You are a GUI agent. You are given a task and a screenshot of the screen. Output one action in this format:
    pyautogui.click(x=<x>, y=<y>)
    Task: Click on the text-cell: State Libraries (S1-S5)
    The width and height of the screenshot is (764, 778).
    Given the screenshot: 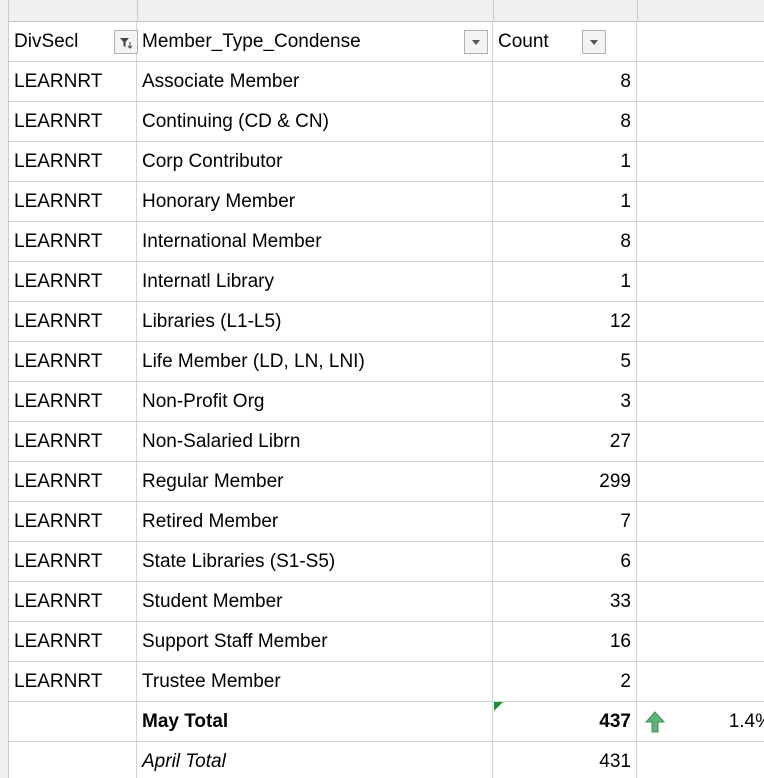 What is the action you would take?
    pyautogui.click(x=315, y=562)
    